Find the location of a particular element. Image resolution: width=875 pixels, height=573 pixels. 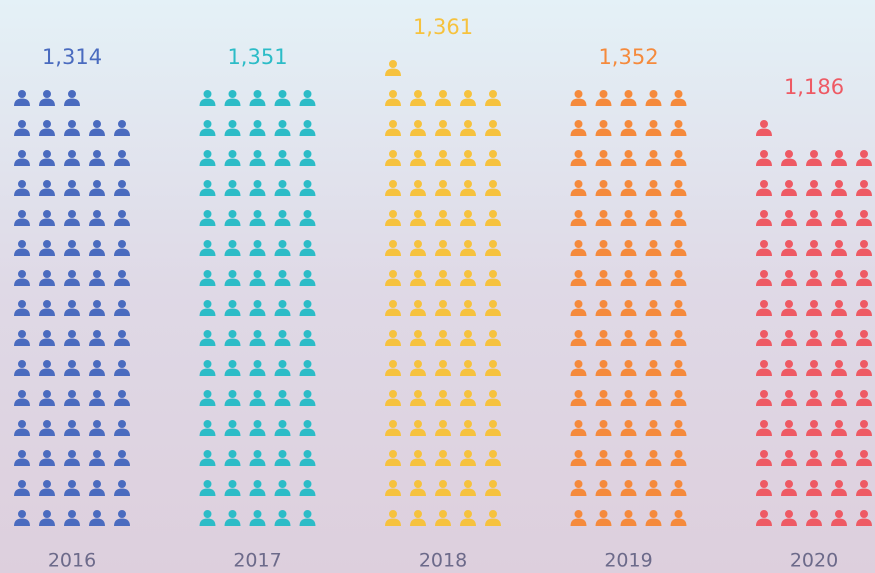

value-label: 1,314 is located at coordinates (72, 57).